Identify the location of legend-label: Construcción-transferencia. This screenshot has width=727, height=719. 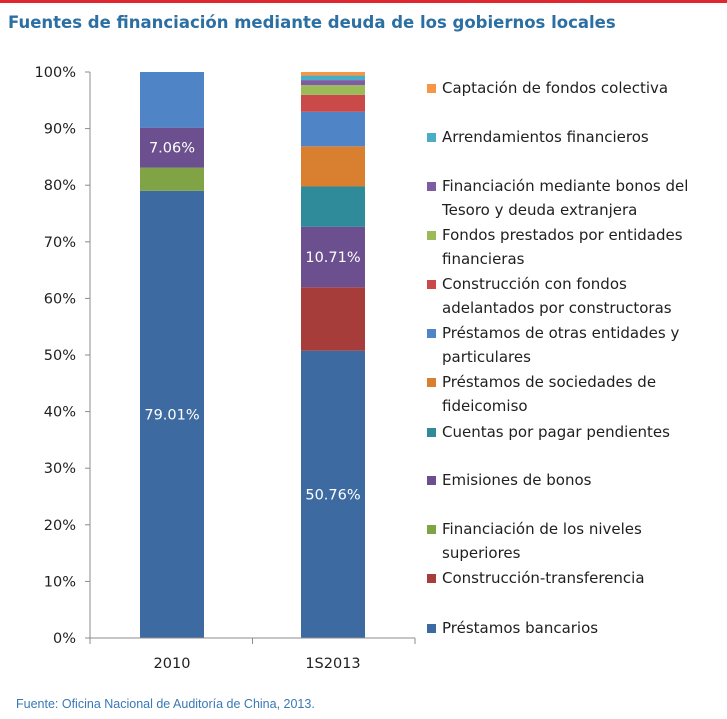
(543, 578).